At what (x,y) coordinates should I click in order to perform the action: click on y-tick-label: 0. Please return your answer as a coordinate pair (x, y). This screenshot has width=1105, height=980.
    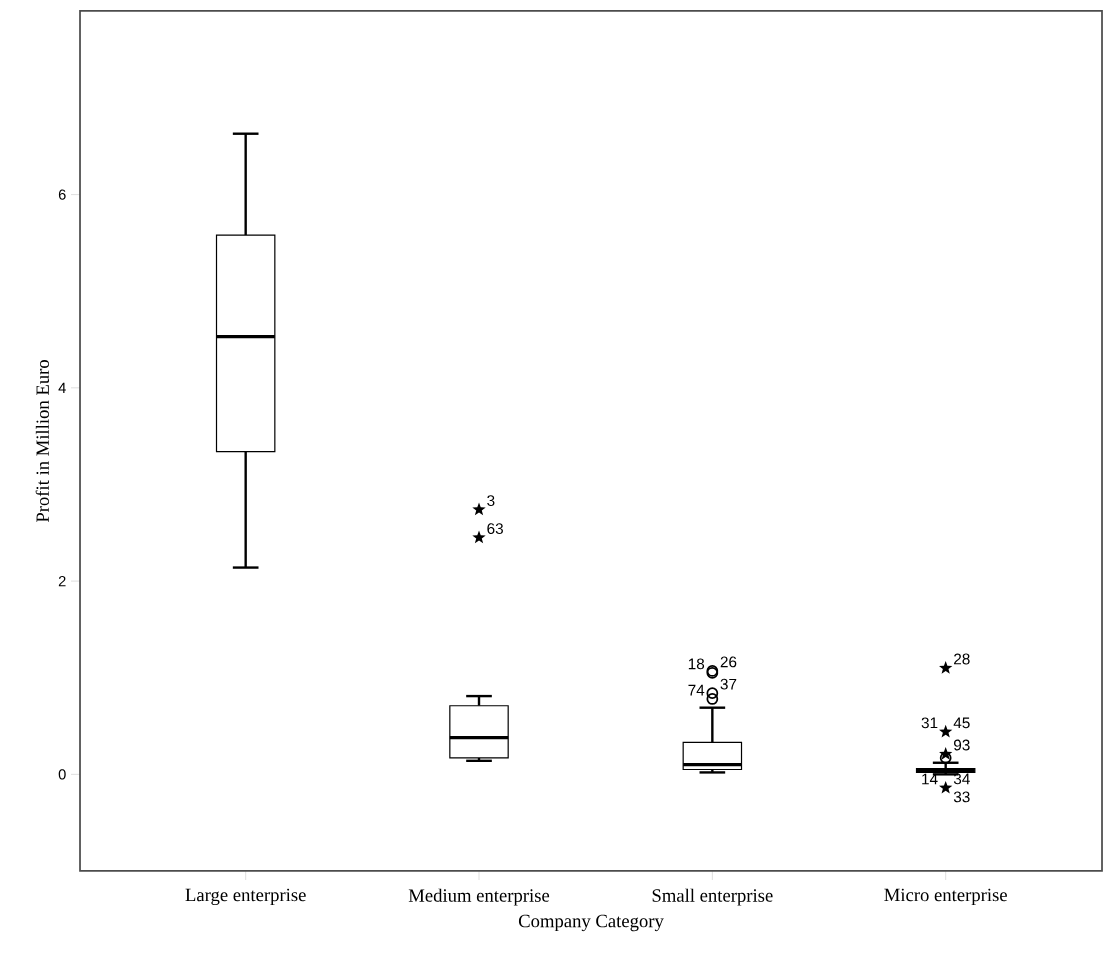
    Looking at the image, I should click on (62, 774).